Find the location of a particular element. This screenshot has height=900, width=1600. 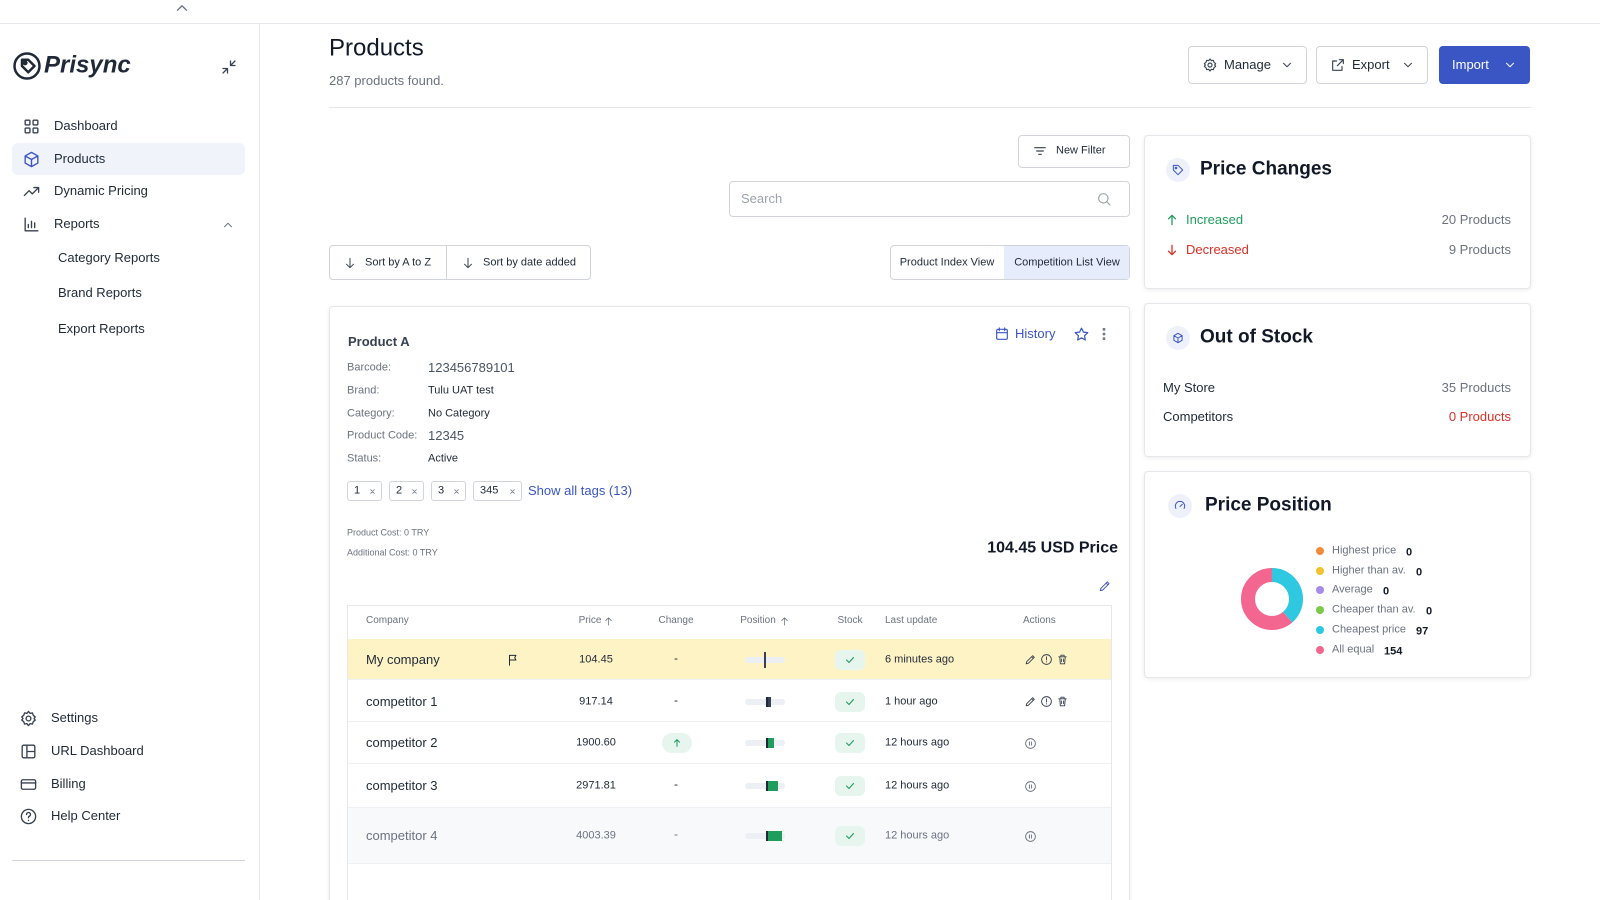

brand-name: Prisync is located at coordinates (87, 65).